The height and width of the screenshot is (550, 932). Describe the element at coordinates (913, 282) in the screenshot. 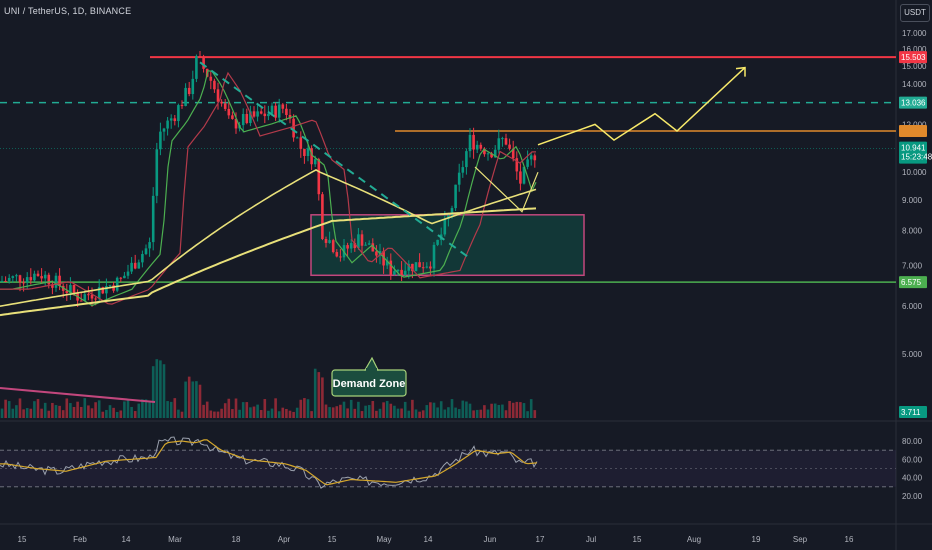

I see `badge-support` at that location.